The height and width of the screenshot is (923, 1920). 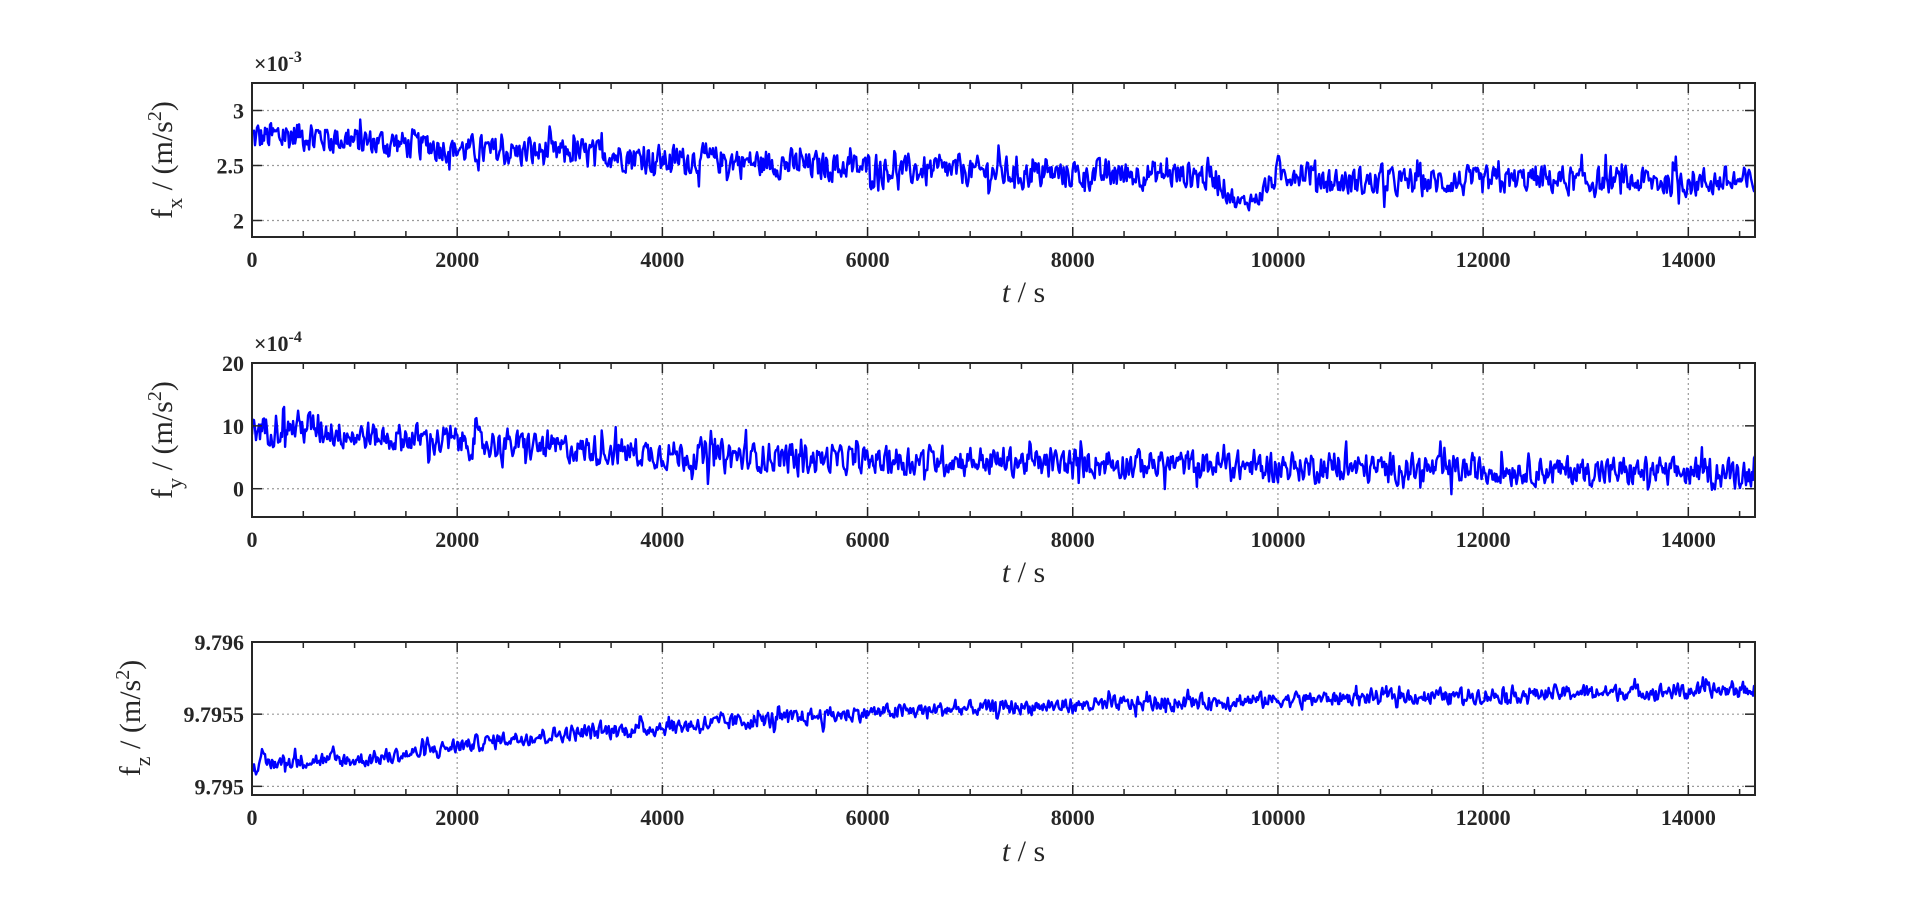 I want to click on y-tick-label: 3, so click(x=238, y=111).